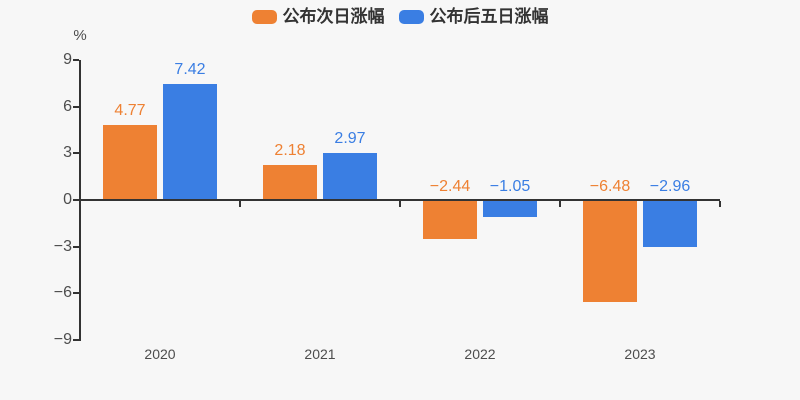 The width and height of the screenshot is (800, 400). What do you see at coordinates (80, 35) in the screenshot?
I see `y-axis-unit-label: %` at bounding box center [80, 35].